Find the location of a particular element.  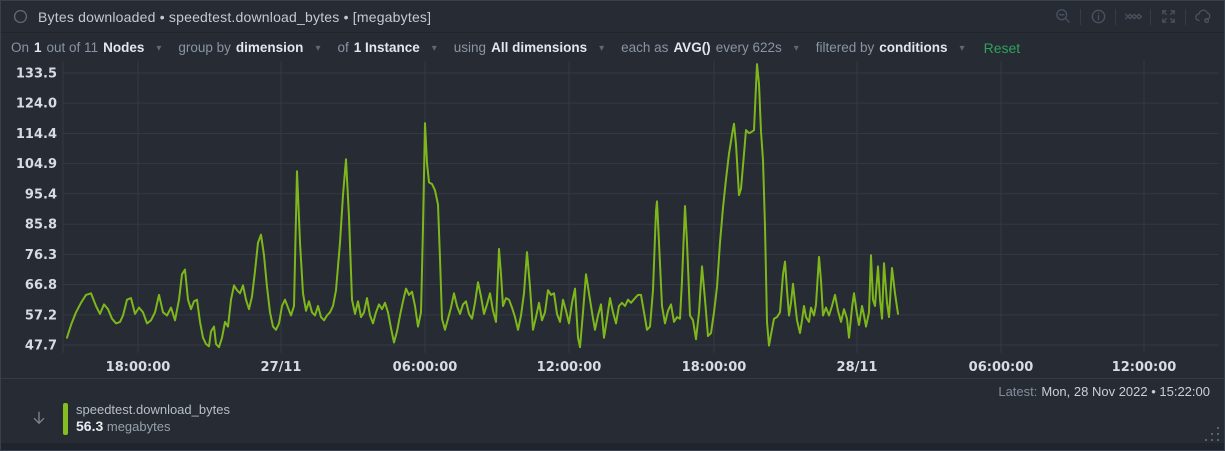

filter-label: each as is located at coordinates (645, 47).